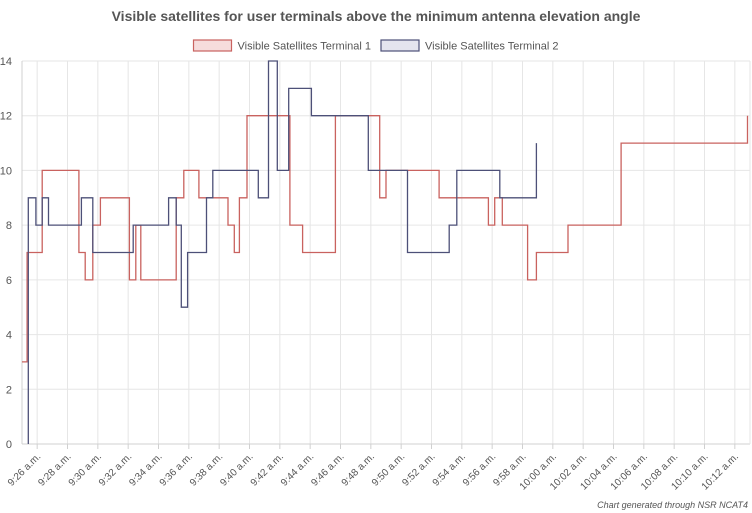 The image size is (752, 513). What do you see at coordinates (305, 47) in the screenshot?
I see `legend-label-terminal-1: Visible Satellites Terminal 1` at bounding box center [305, 47].